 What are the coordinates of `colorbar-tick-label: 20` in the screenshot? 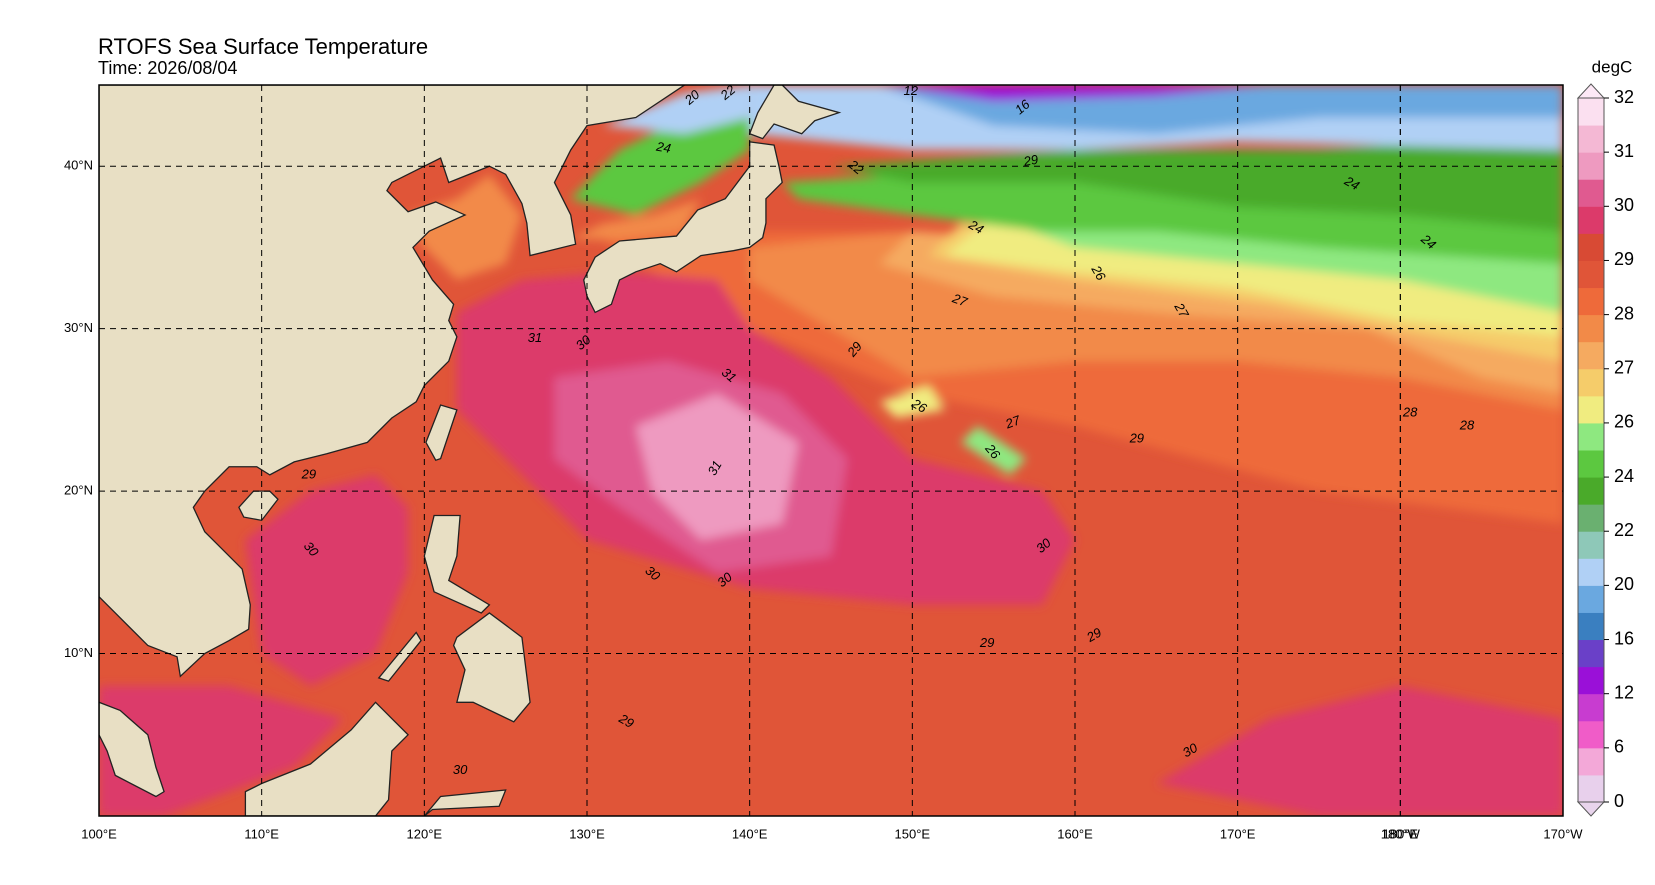 It's located at (1624, 584).